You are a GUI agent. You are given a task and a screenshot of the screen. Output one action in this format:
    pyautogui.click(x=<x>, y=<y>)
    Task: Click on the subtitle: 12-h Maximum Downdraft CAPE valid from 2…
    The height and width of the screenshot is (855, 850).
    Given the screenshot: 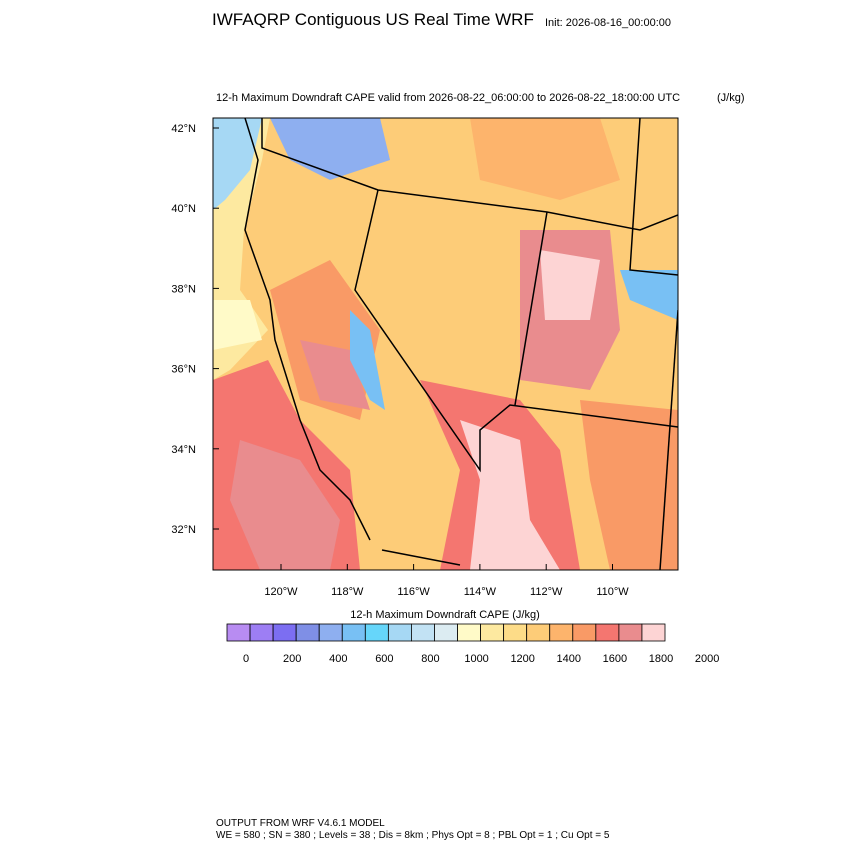 What is the action you would take?
    pyautogui.click(x=448, y=98)
    